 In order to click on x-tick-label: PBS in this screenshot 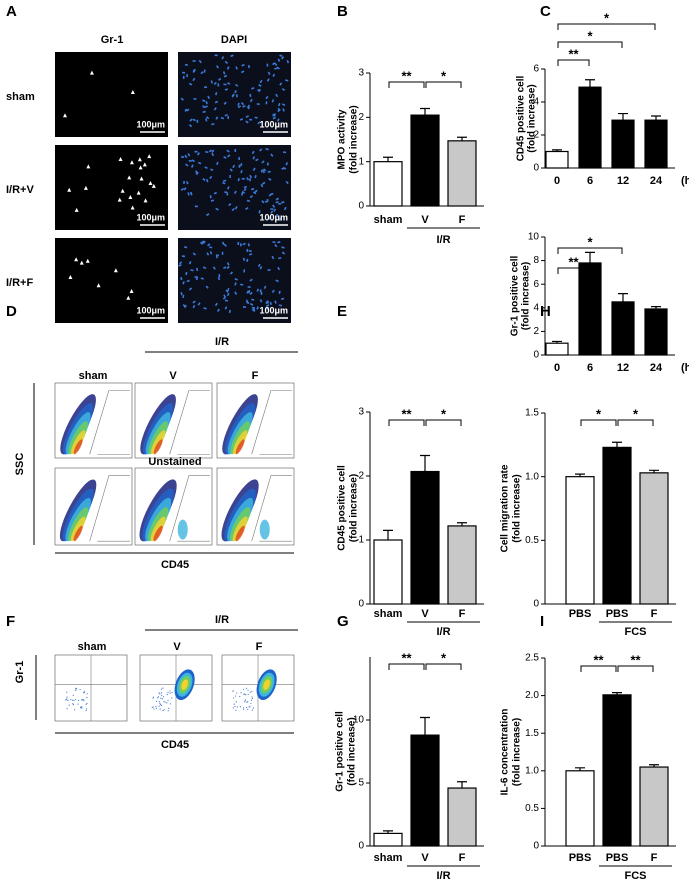, I will do `click(617, 858)`.